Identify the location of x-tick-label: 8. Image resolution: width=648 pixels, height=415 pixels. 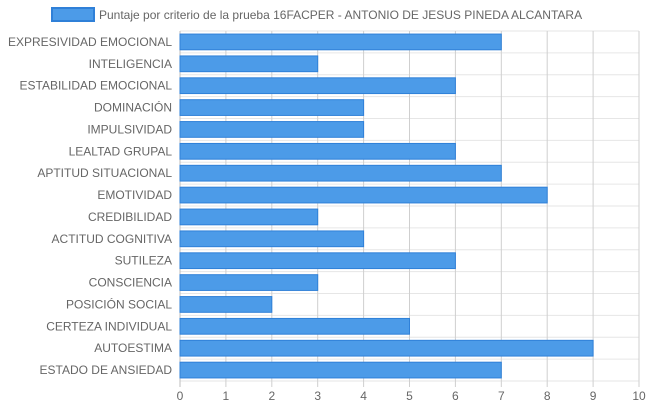
(547, 396).